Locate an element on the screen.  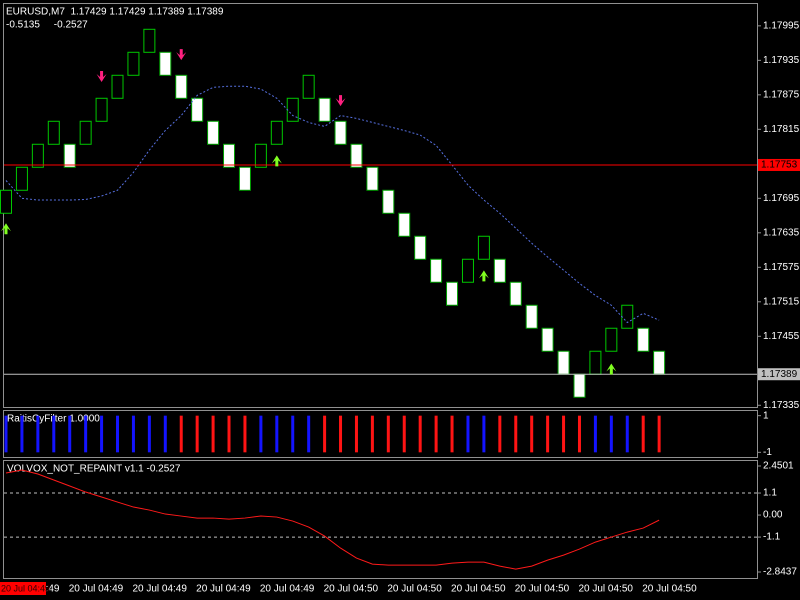
y-tick-label: 1.17335 is located at coordinates (781, 405).